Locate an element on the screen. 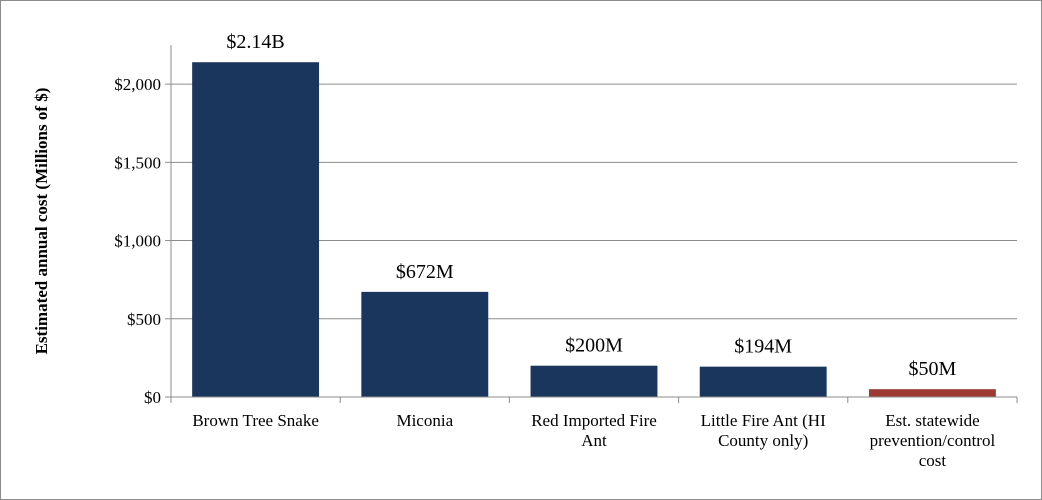 The image size is (1042, 500). category-label: Little Fire Ant (HI is located at coordinates (763, 420).